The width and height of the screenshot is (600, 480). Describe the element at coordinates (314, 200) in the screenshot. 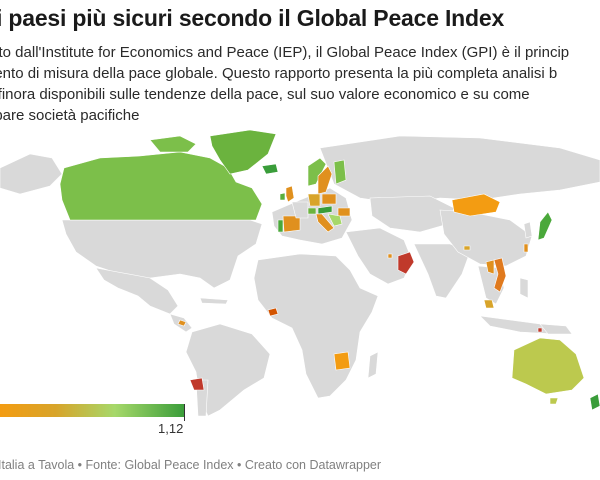

I see `country-germany` at that location.